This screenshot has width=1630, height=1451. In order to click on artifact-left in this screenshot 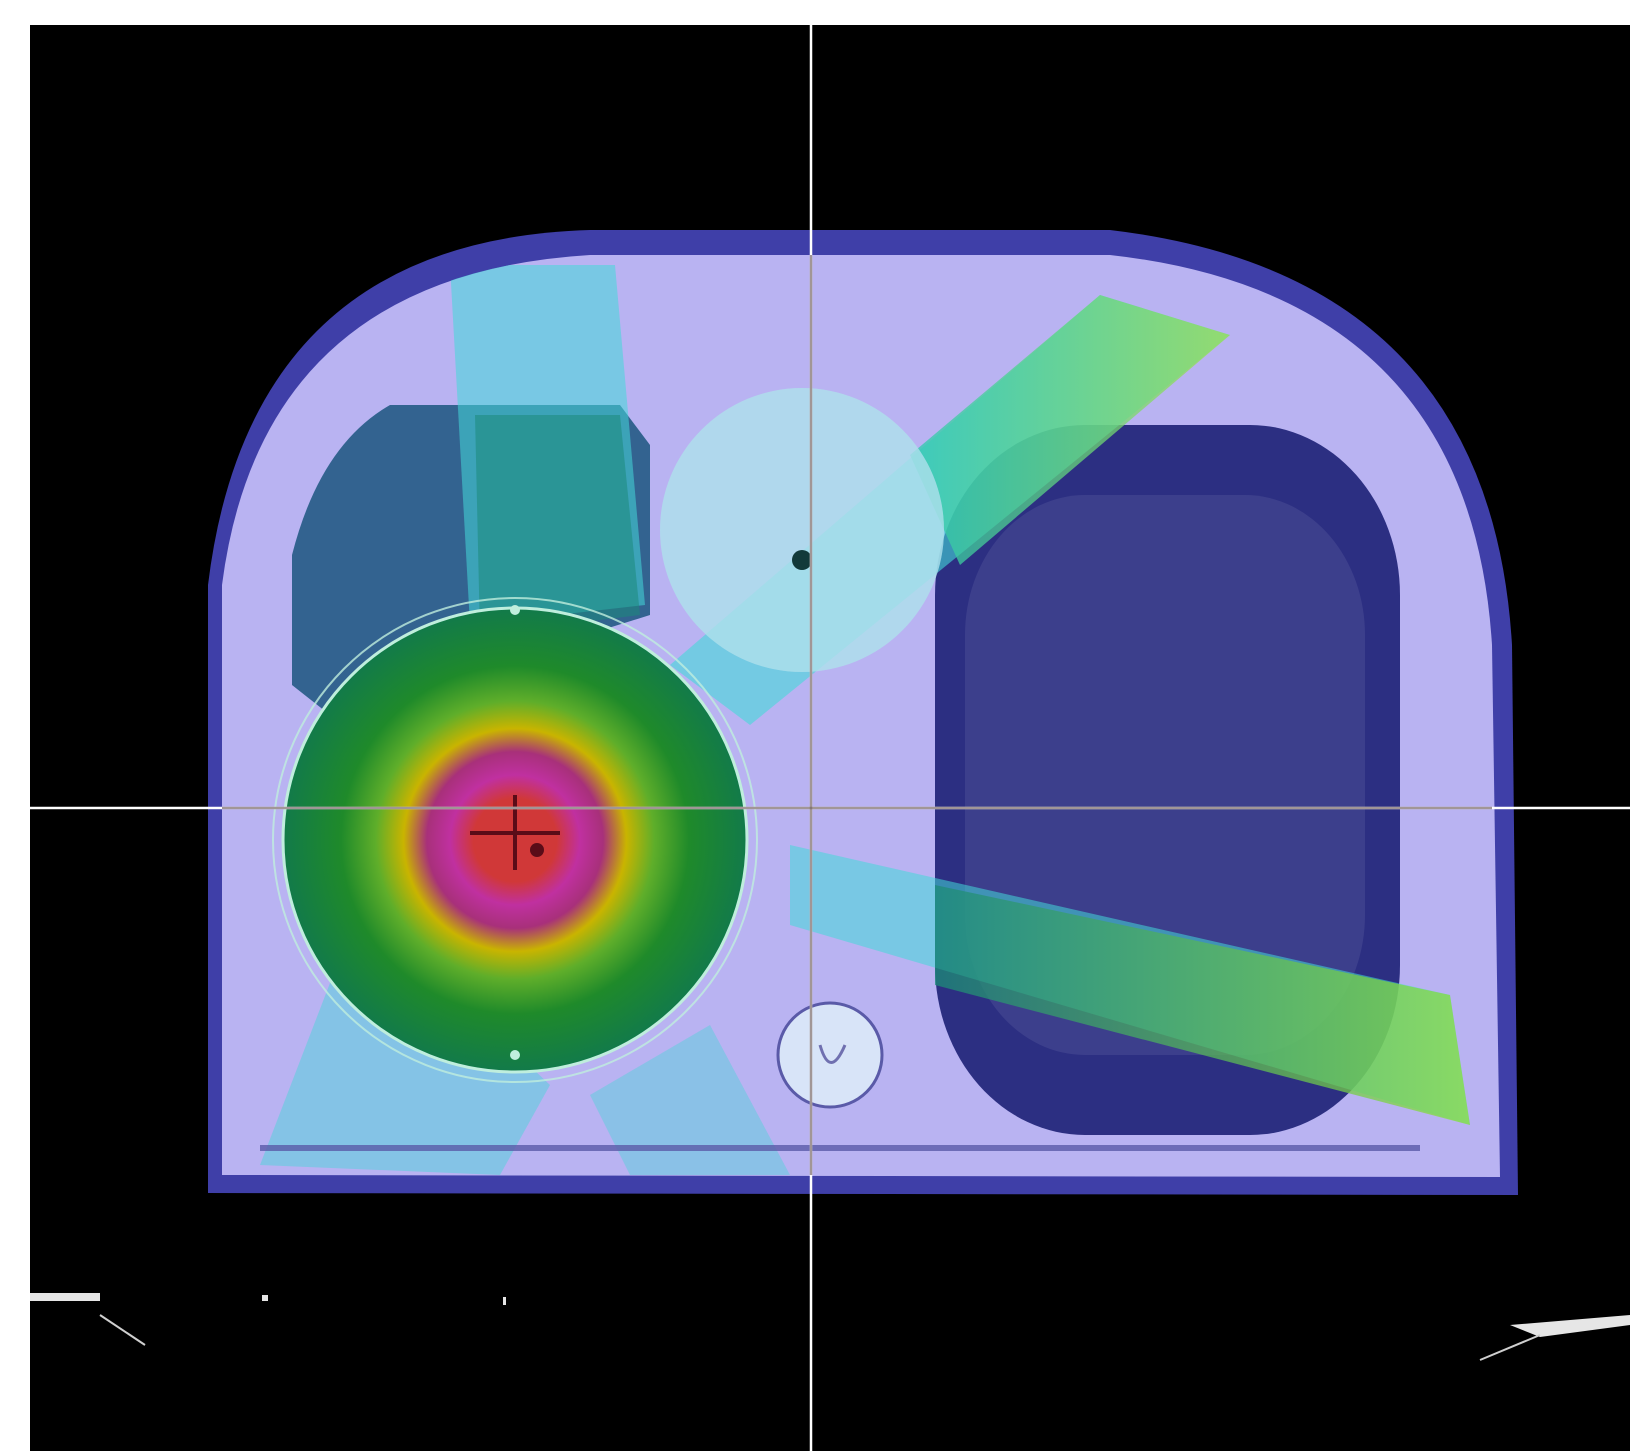, I will do `click(65, 1297)`.